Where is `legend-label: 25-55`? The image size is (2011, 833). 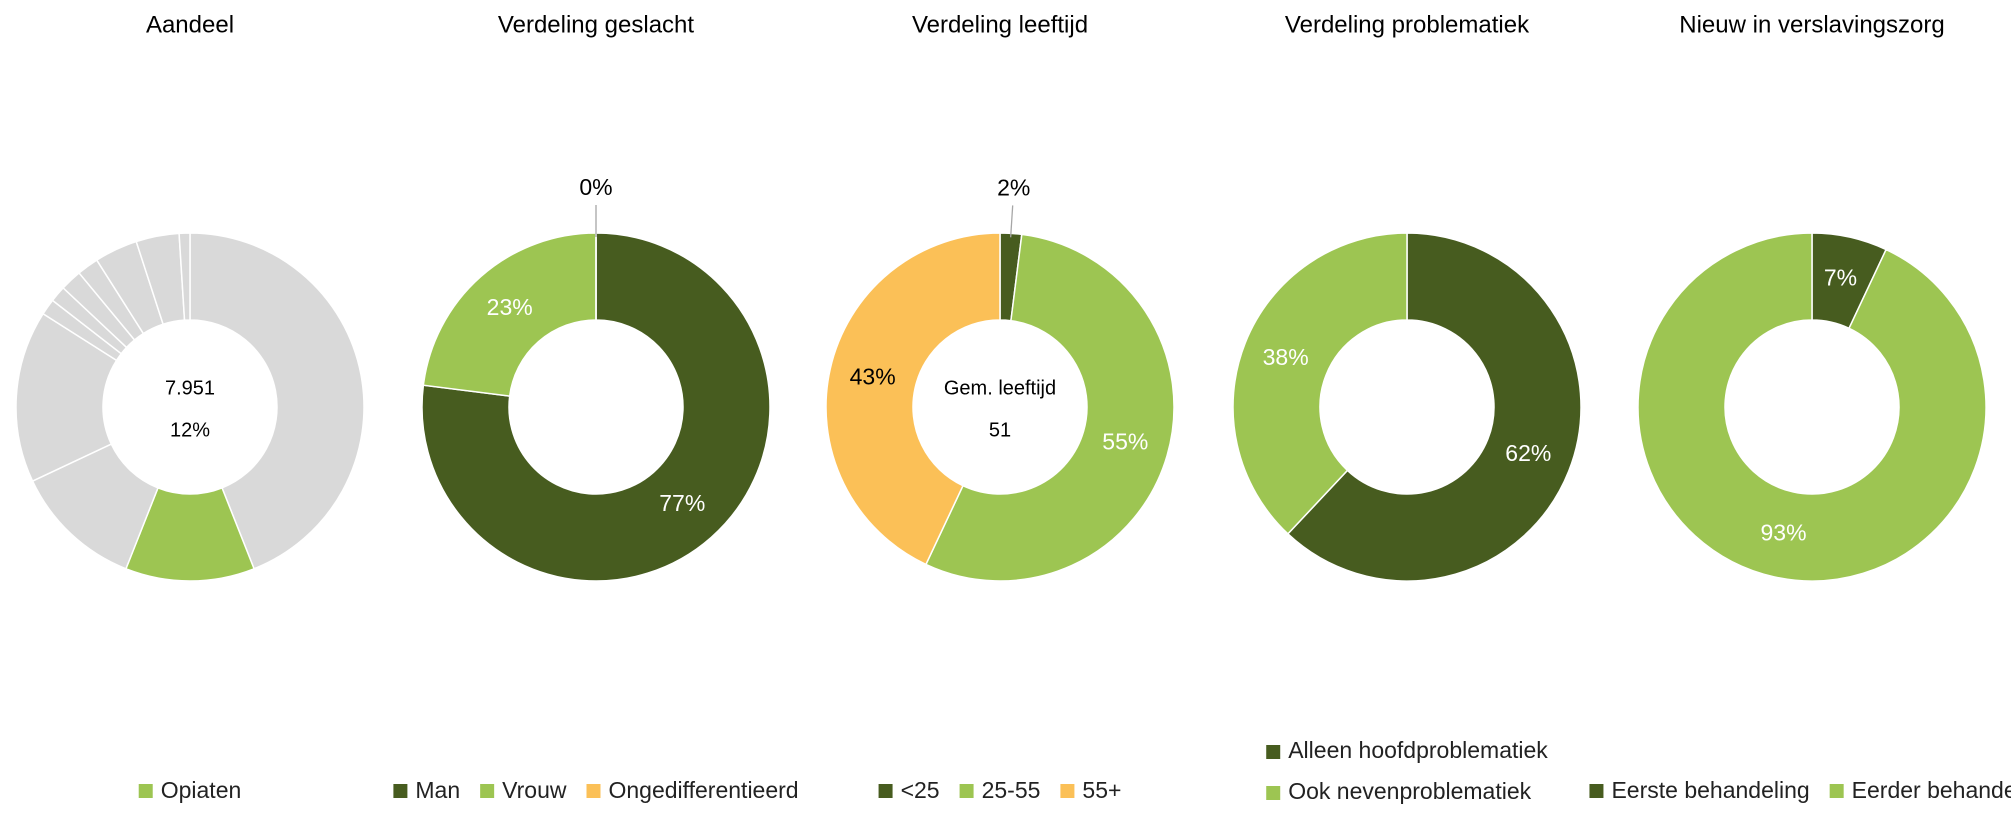
legend-label: 25-55 is located at coordinates (1011, 790).